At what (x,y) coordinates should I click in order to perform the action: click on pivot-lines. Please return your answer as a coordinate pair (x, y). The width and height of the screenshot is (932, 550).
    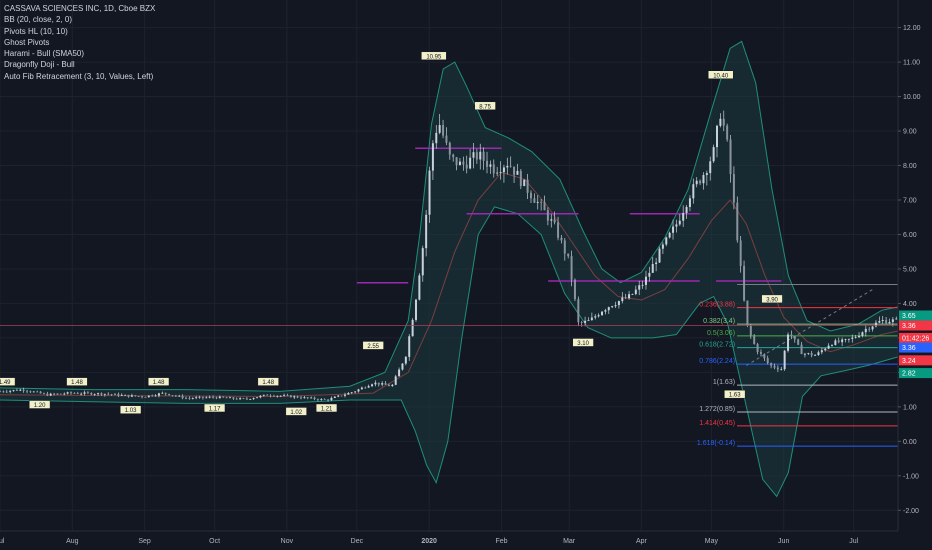
    Looking at the image, I should click on (569, 215).